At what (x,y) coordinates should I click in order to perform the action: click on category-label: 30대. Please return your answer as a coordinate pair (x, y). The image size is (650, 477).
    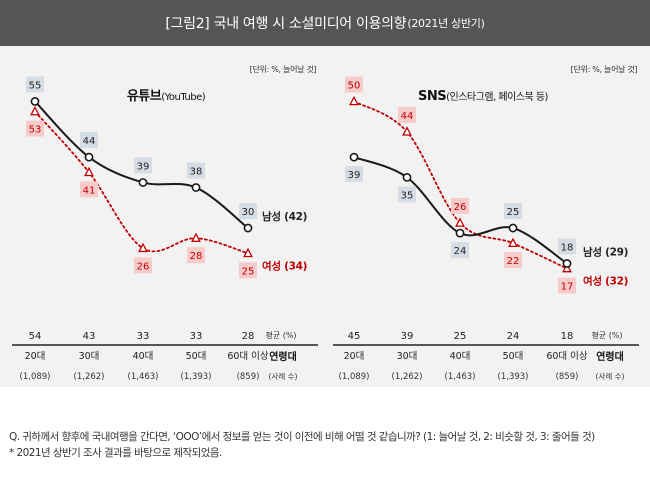
    Looking at the image, I should click on (89, 356).